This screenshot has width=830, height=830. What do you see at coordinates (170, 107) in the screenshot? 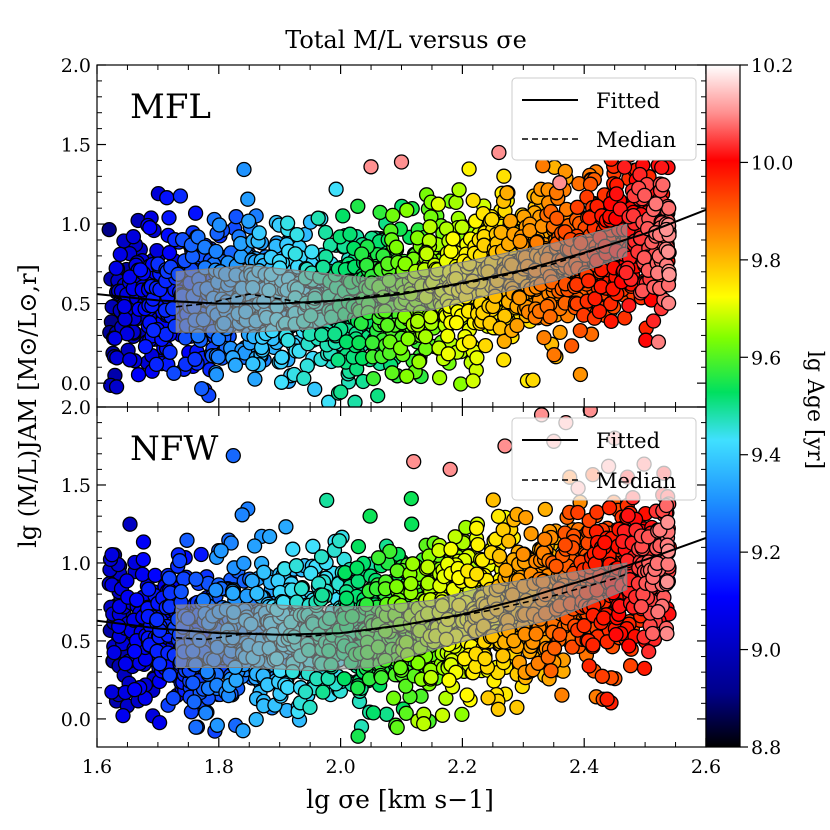
I see `panel-label-mfl: MFL` at bounding box center [170, 107].